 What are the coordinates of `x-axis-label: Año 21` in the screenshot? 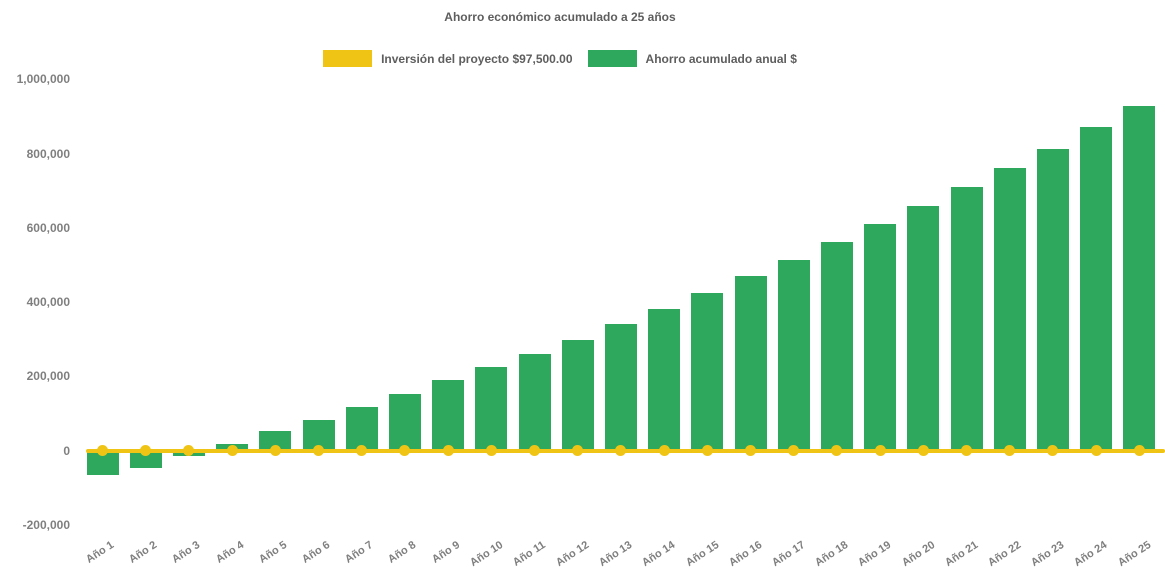 It's located at (961, 554).